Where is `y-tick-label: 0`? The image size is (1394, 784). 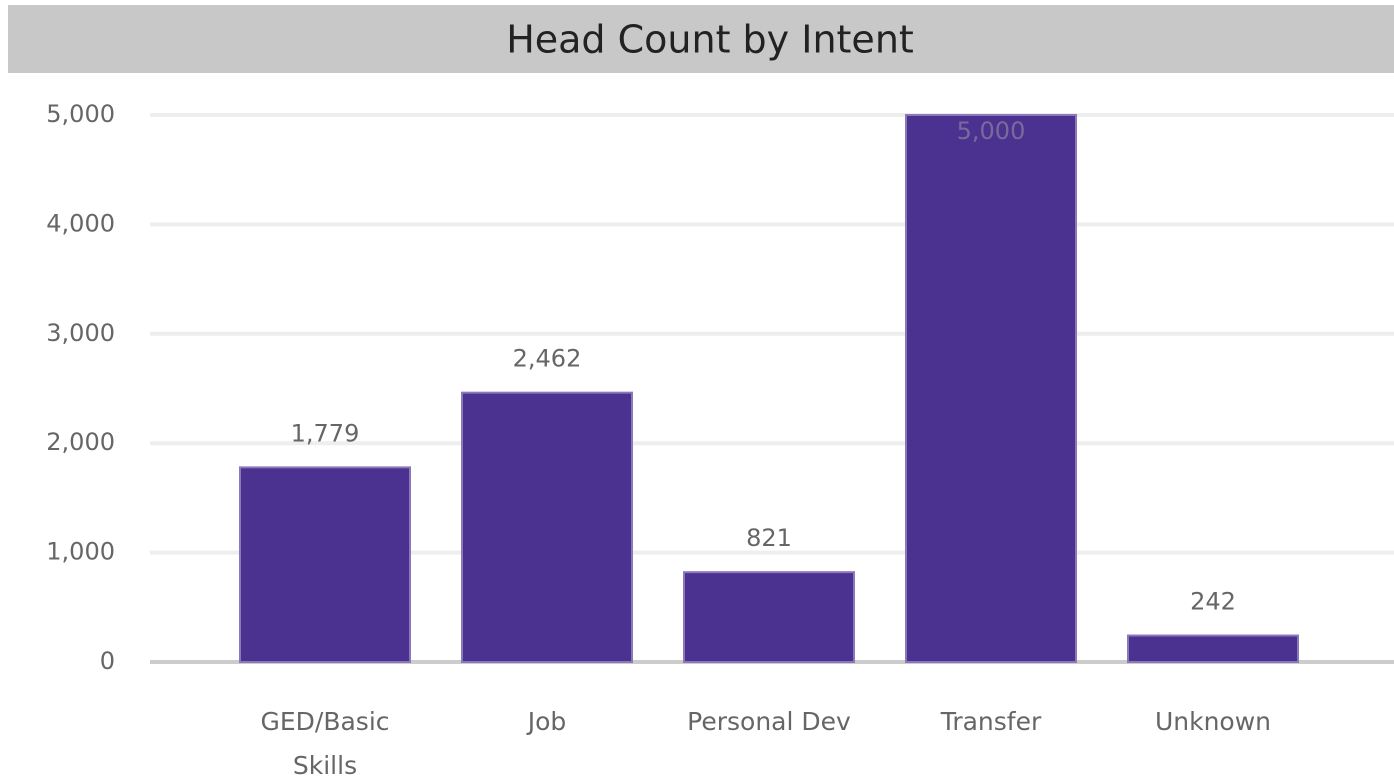
y-tick-label: 0 is located at coordinates (107, 661).